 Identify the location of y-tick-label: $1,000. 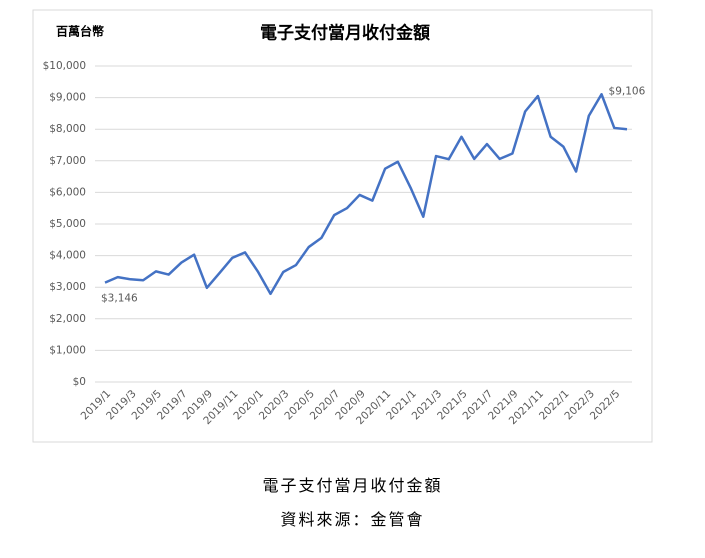
(67, 350).